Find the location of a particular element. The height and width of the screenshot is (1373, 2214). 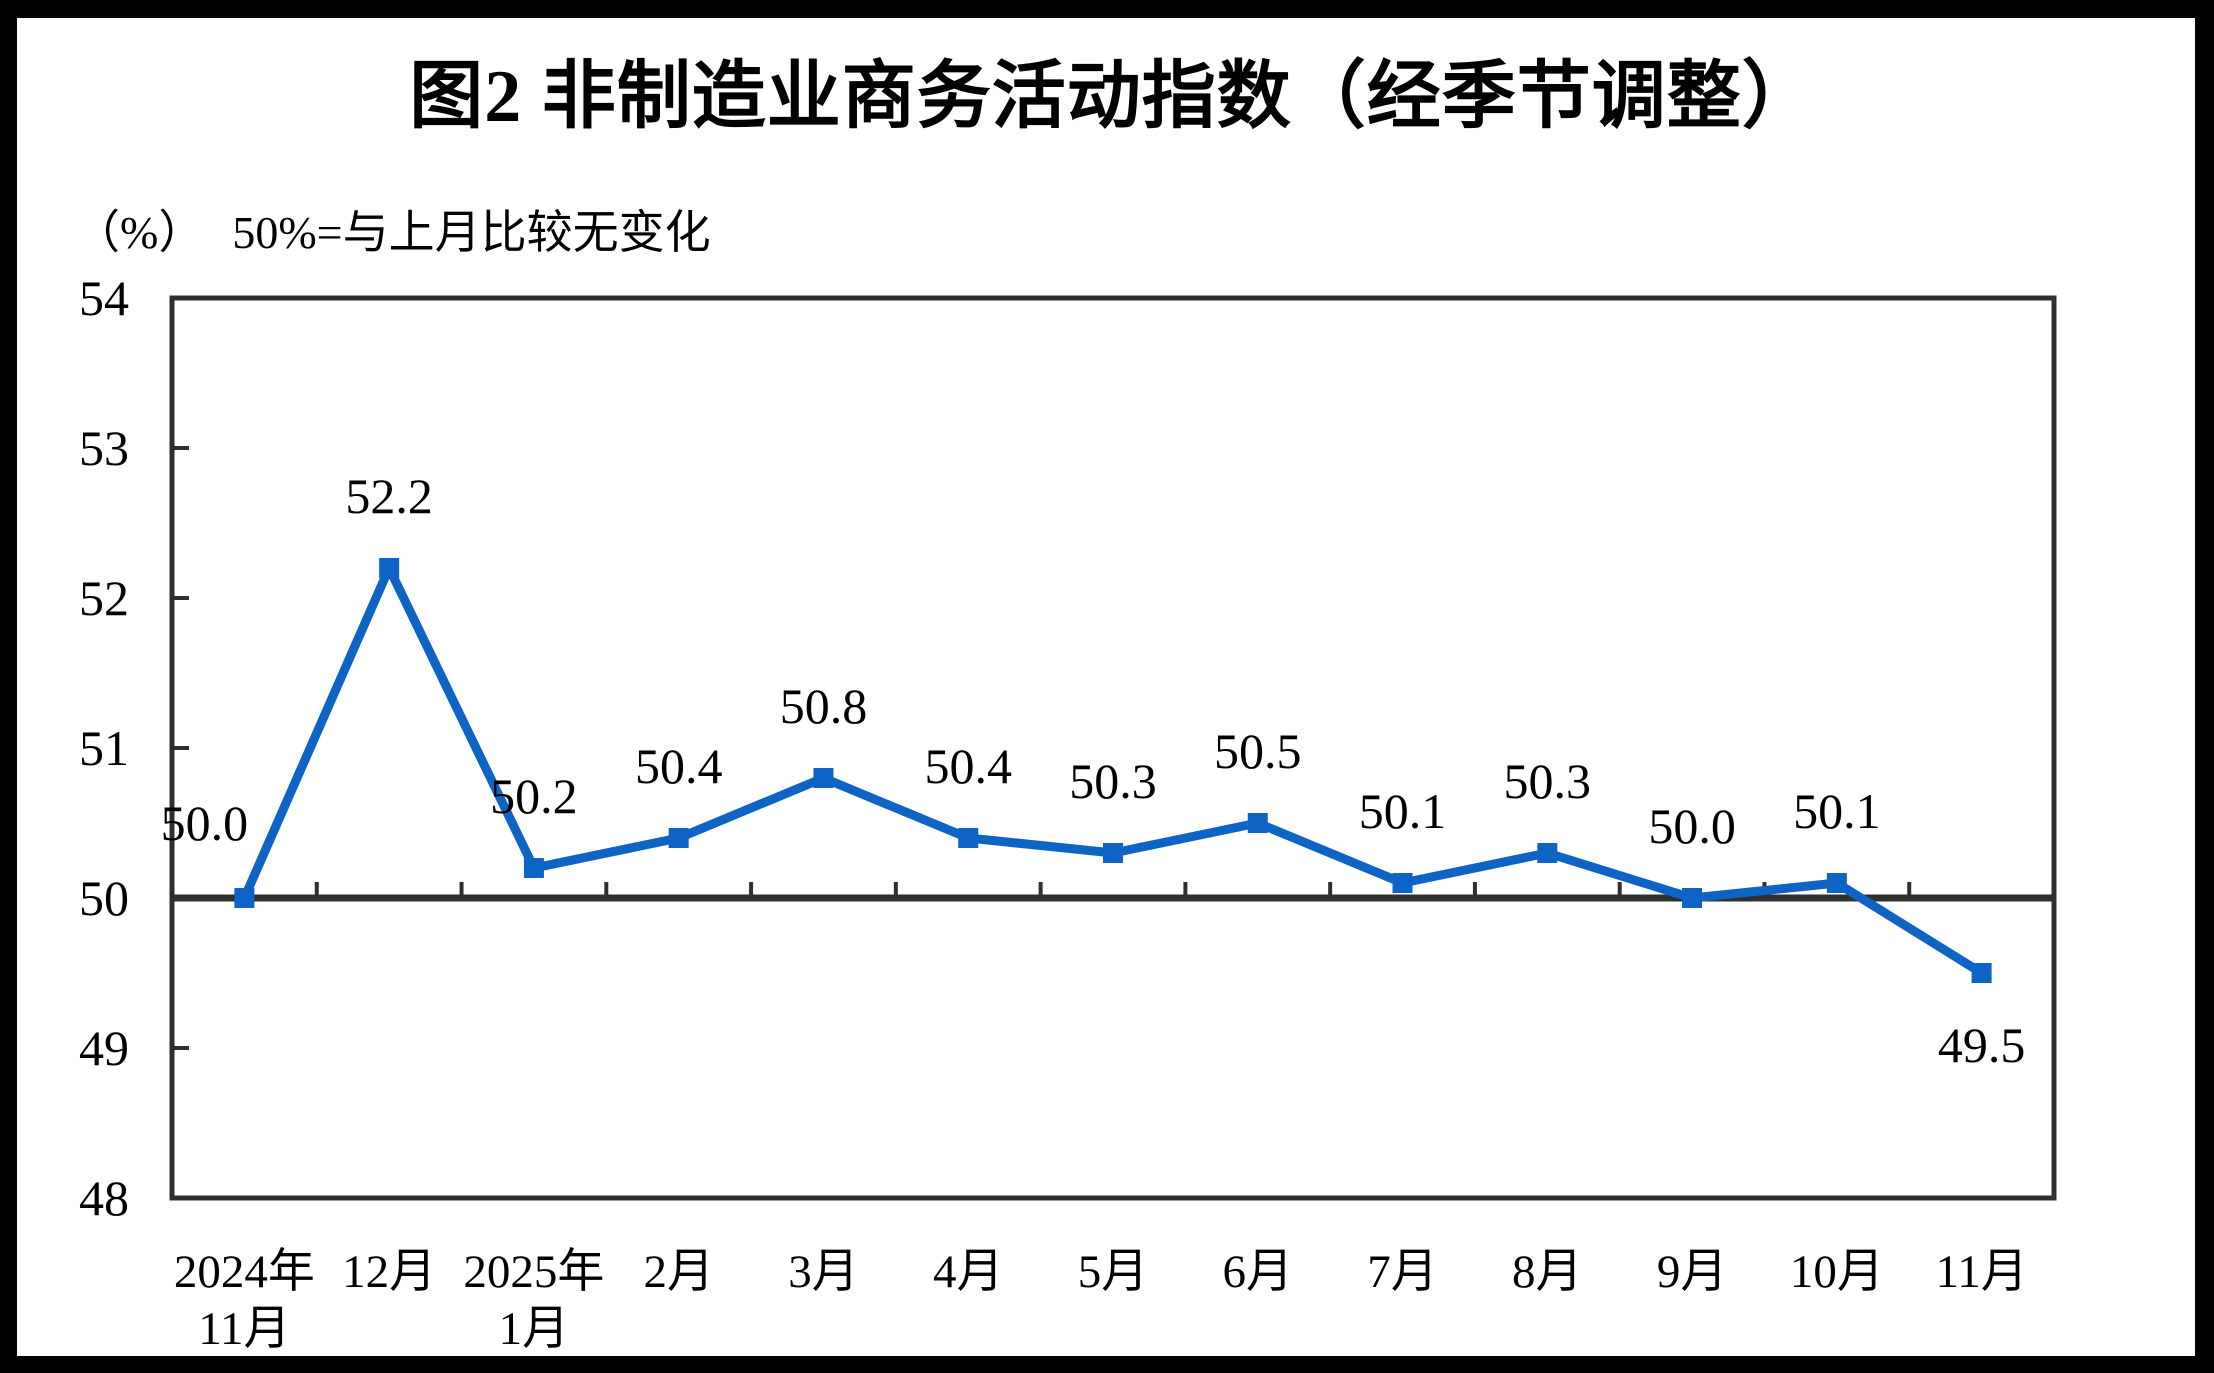

x-axis-label: 10月 is located at coordinates (1836, 1272).